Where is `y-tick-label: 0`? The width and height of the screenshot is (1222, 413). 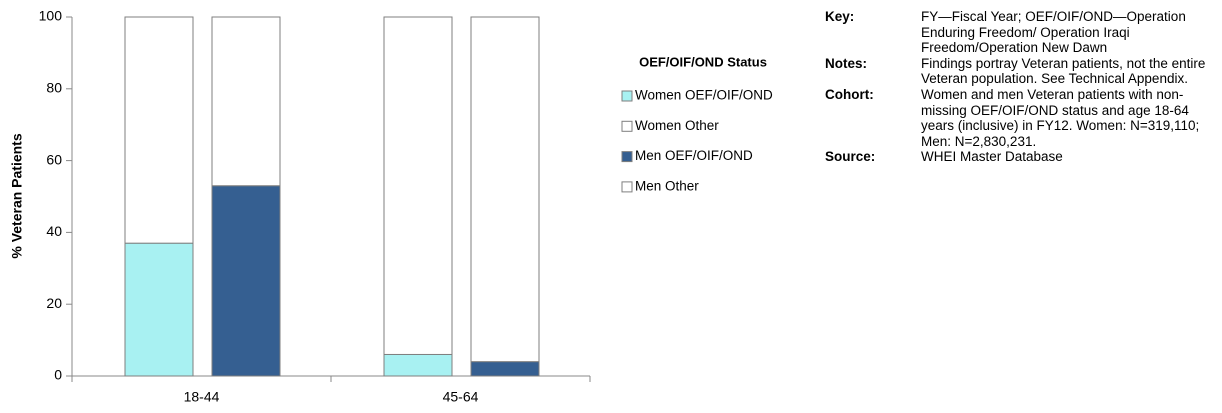
y-tick-label: 0 is located at coordinates (58, 375).